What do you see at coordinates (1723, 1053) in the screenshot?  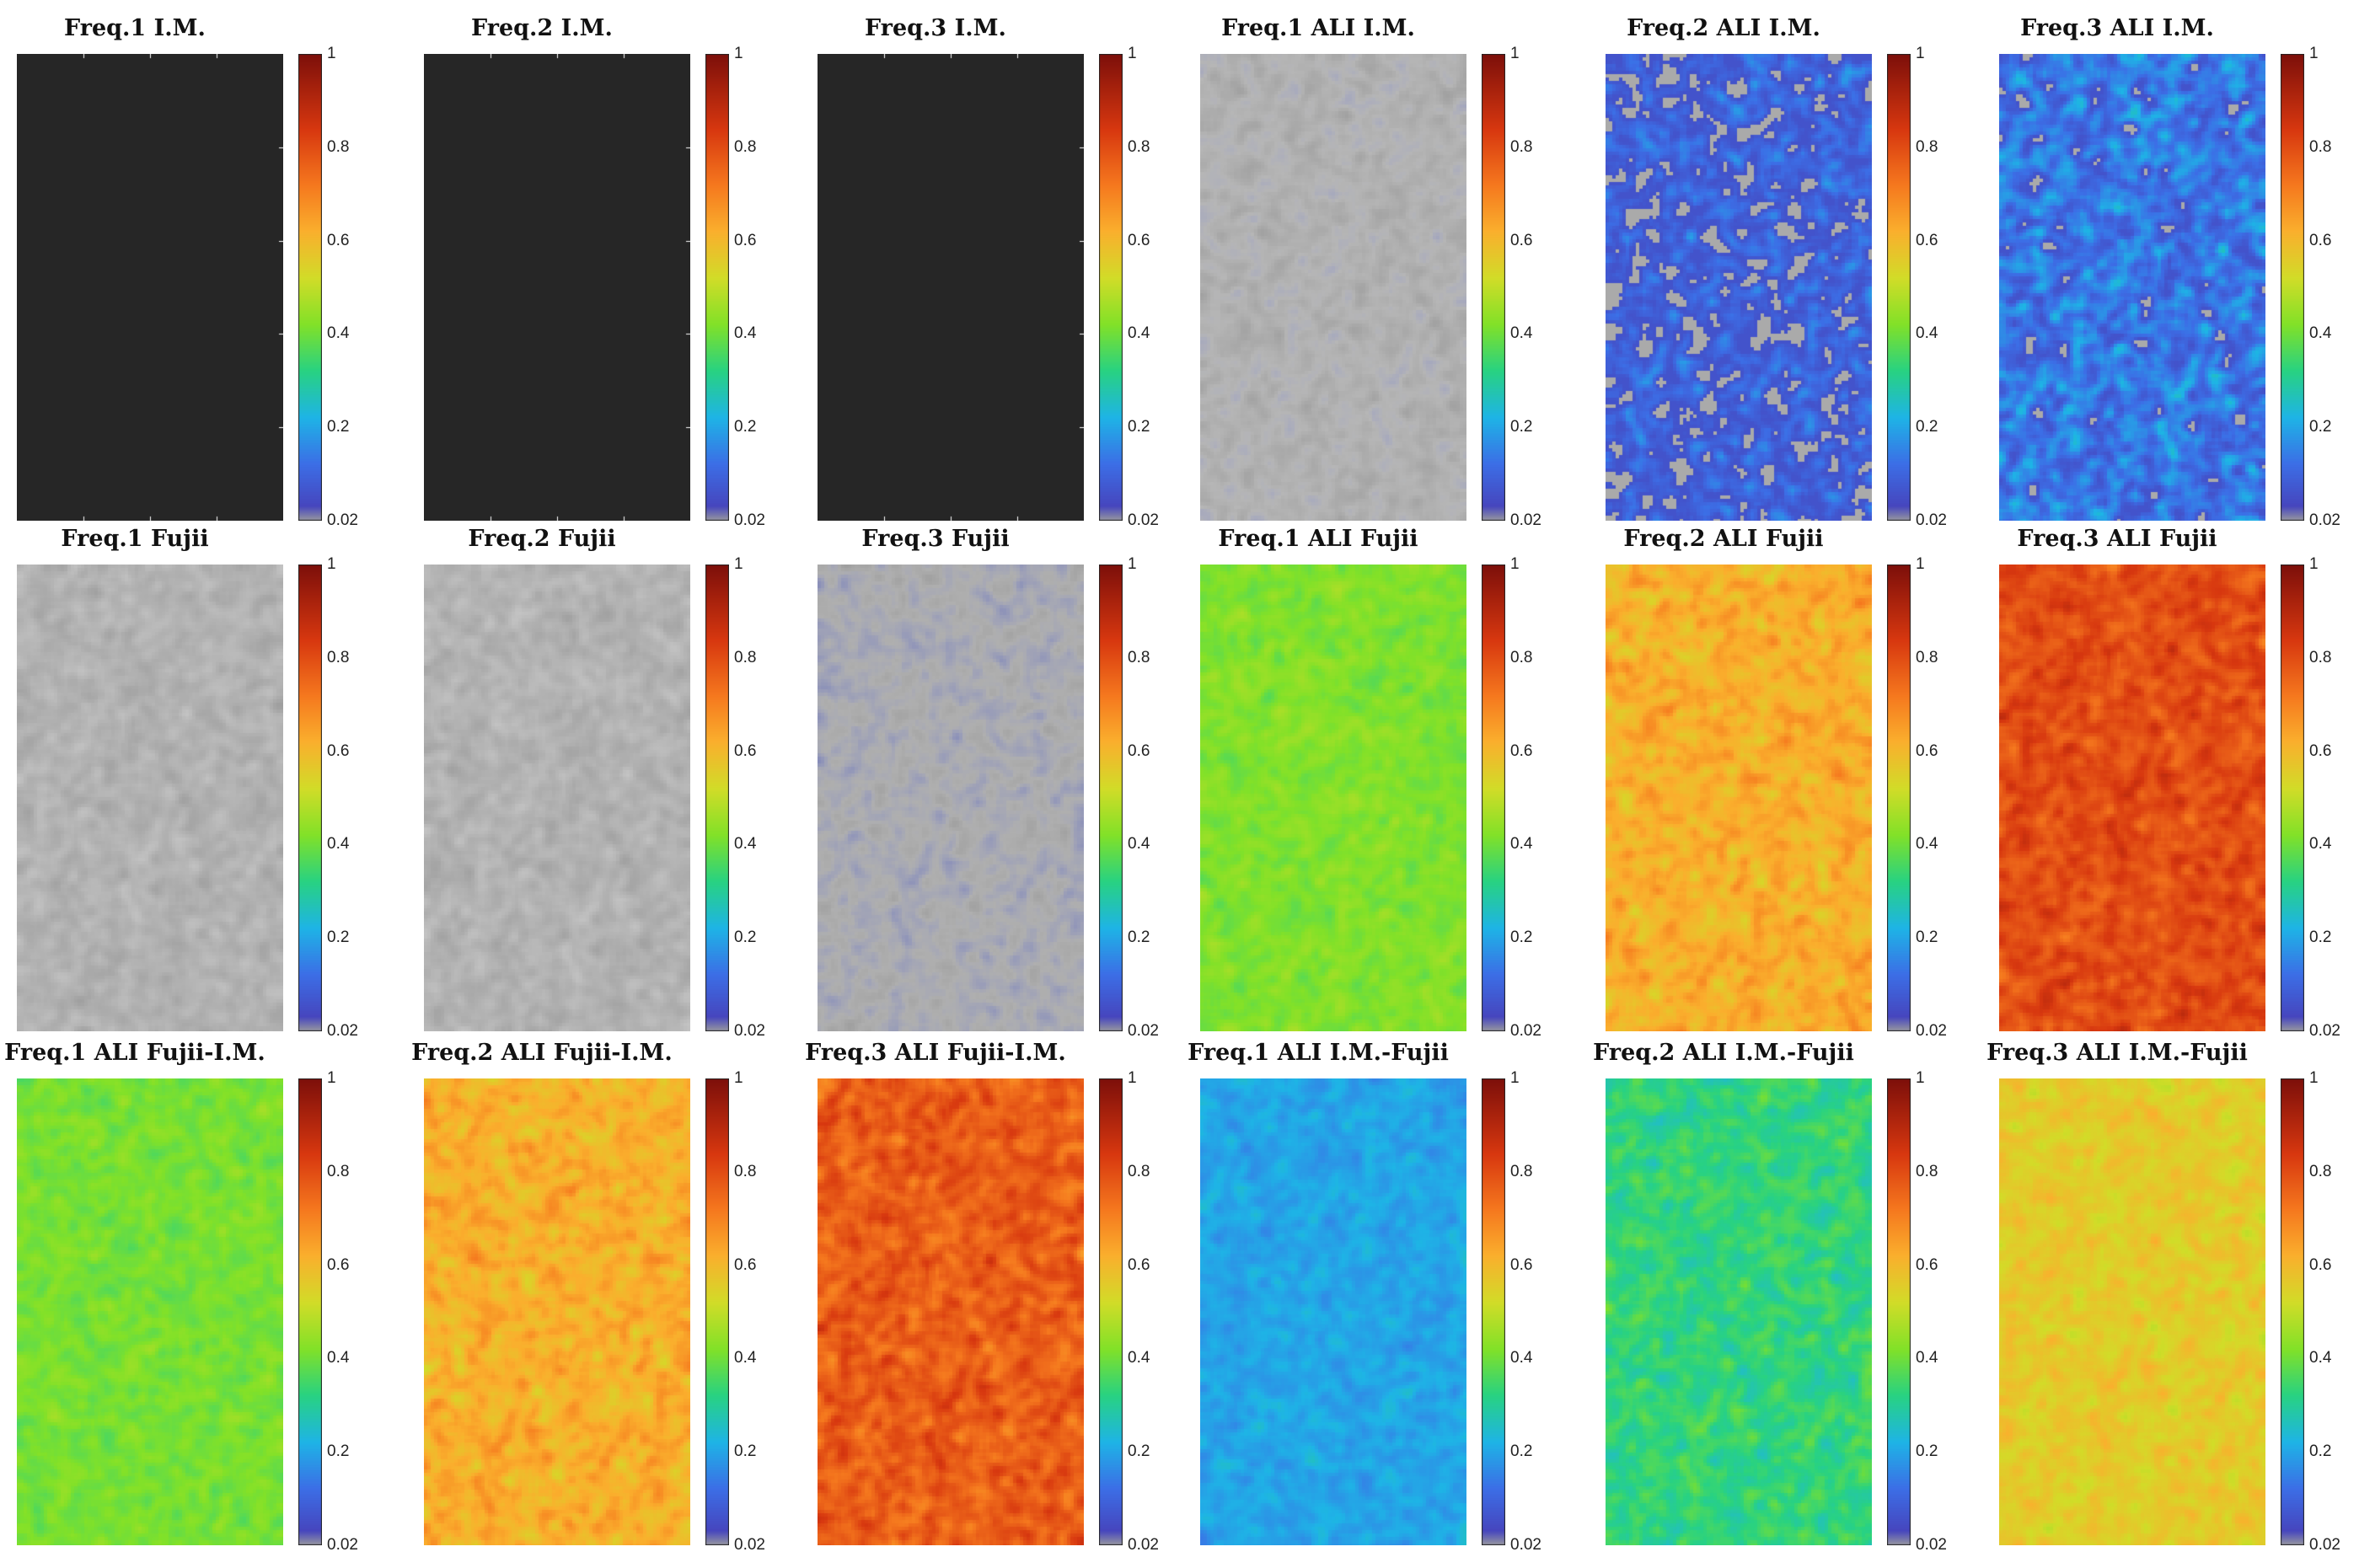 I see `panel-title: Freq.2 ALI I.M.-Fujii` at bounding box center [1723, 1053].